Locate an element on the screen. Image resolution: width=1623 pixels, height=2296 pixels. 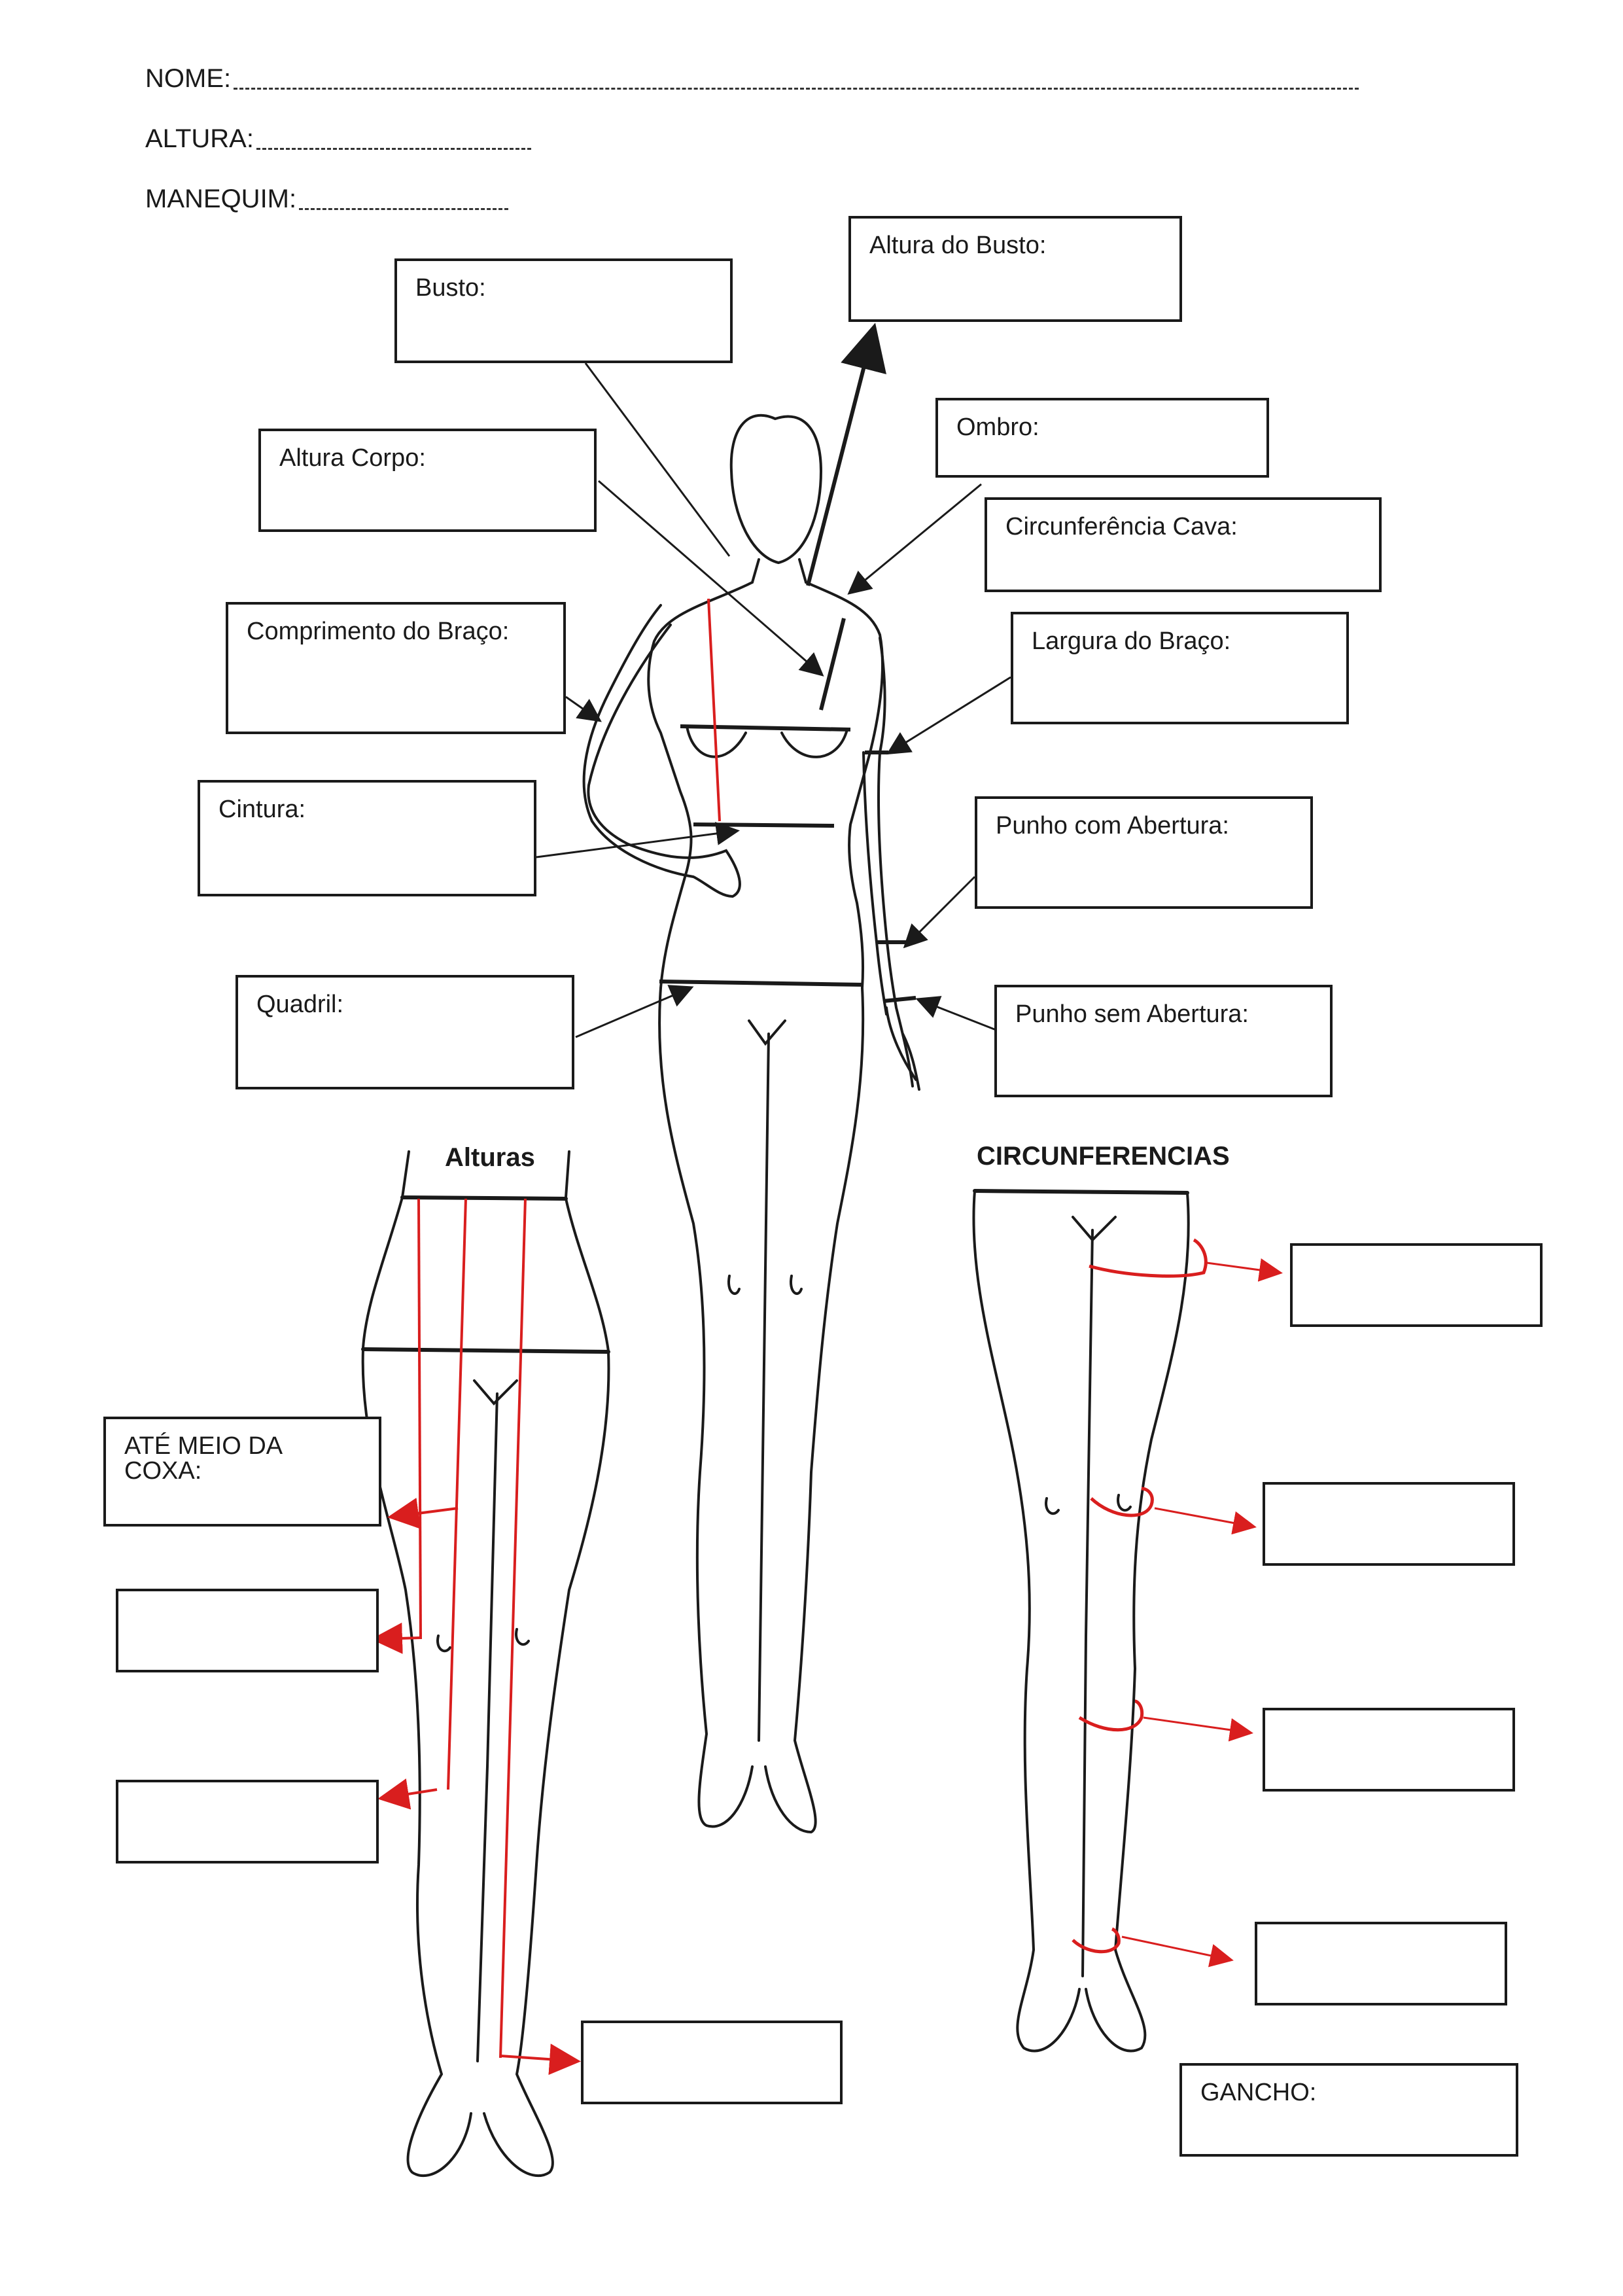
cintura-box: Cintura: is located at coordinates (367, 838).